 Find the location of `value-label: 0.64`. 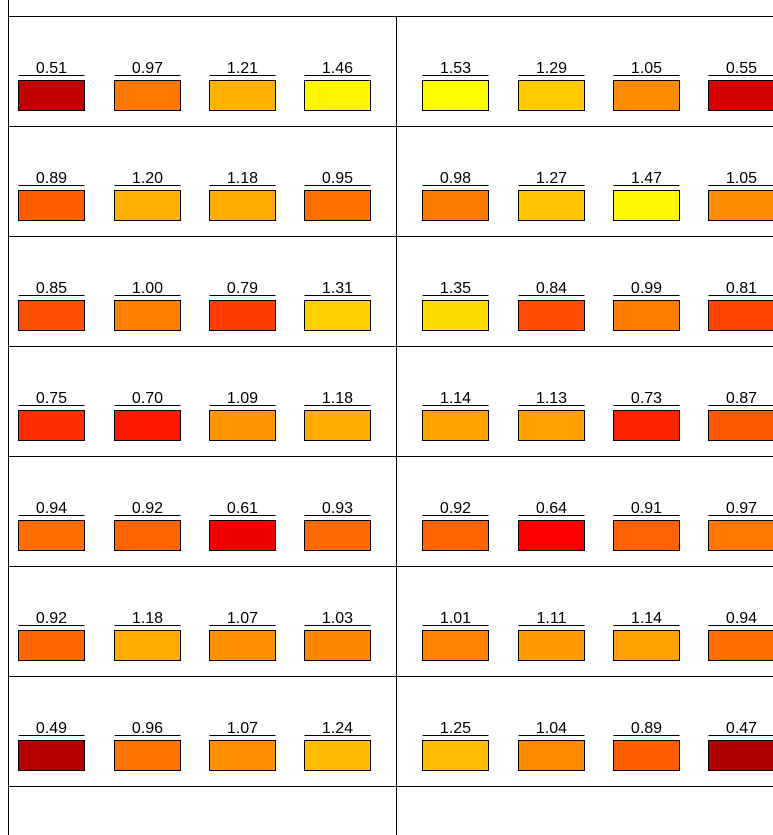

value-label: 0.64 is located at coordinates (551, 508).